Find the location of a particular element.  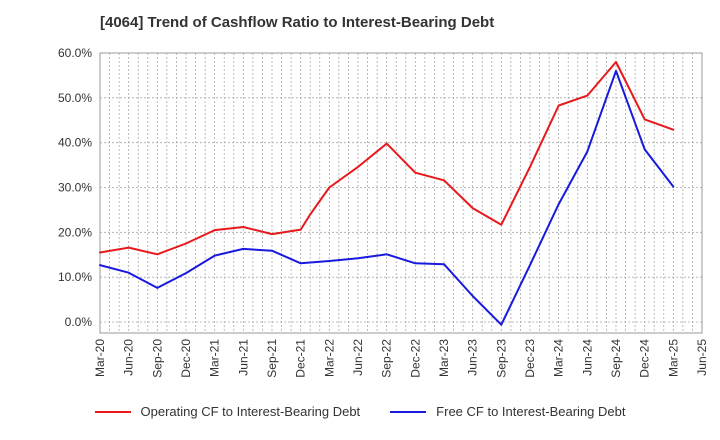

y-tick-label: 60.0% is located at coordinates (75, 53).